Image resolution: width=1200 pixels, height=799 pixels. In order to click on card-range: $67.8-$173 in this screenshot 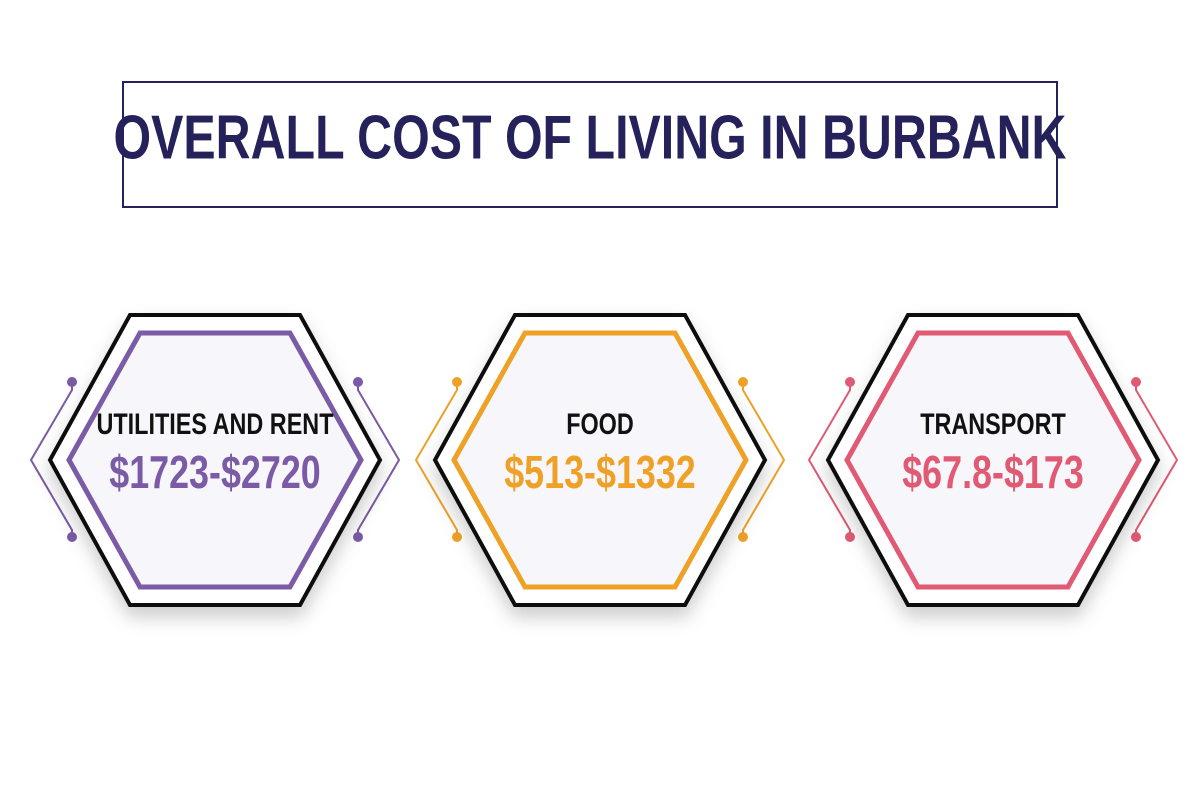, I will do `click(993, 472)`.